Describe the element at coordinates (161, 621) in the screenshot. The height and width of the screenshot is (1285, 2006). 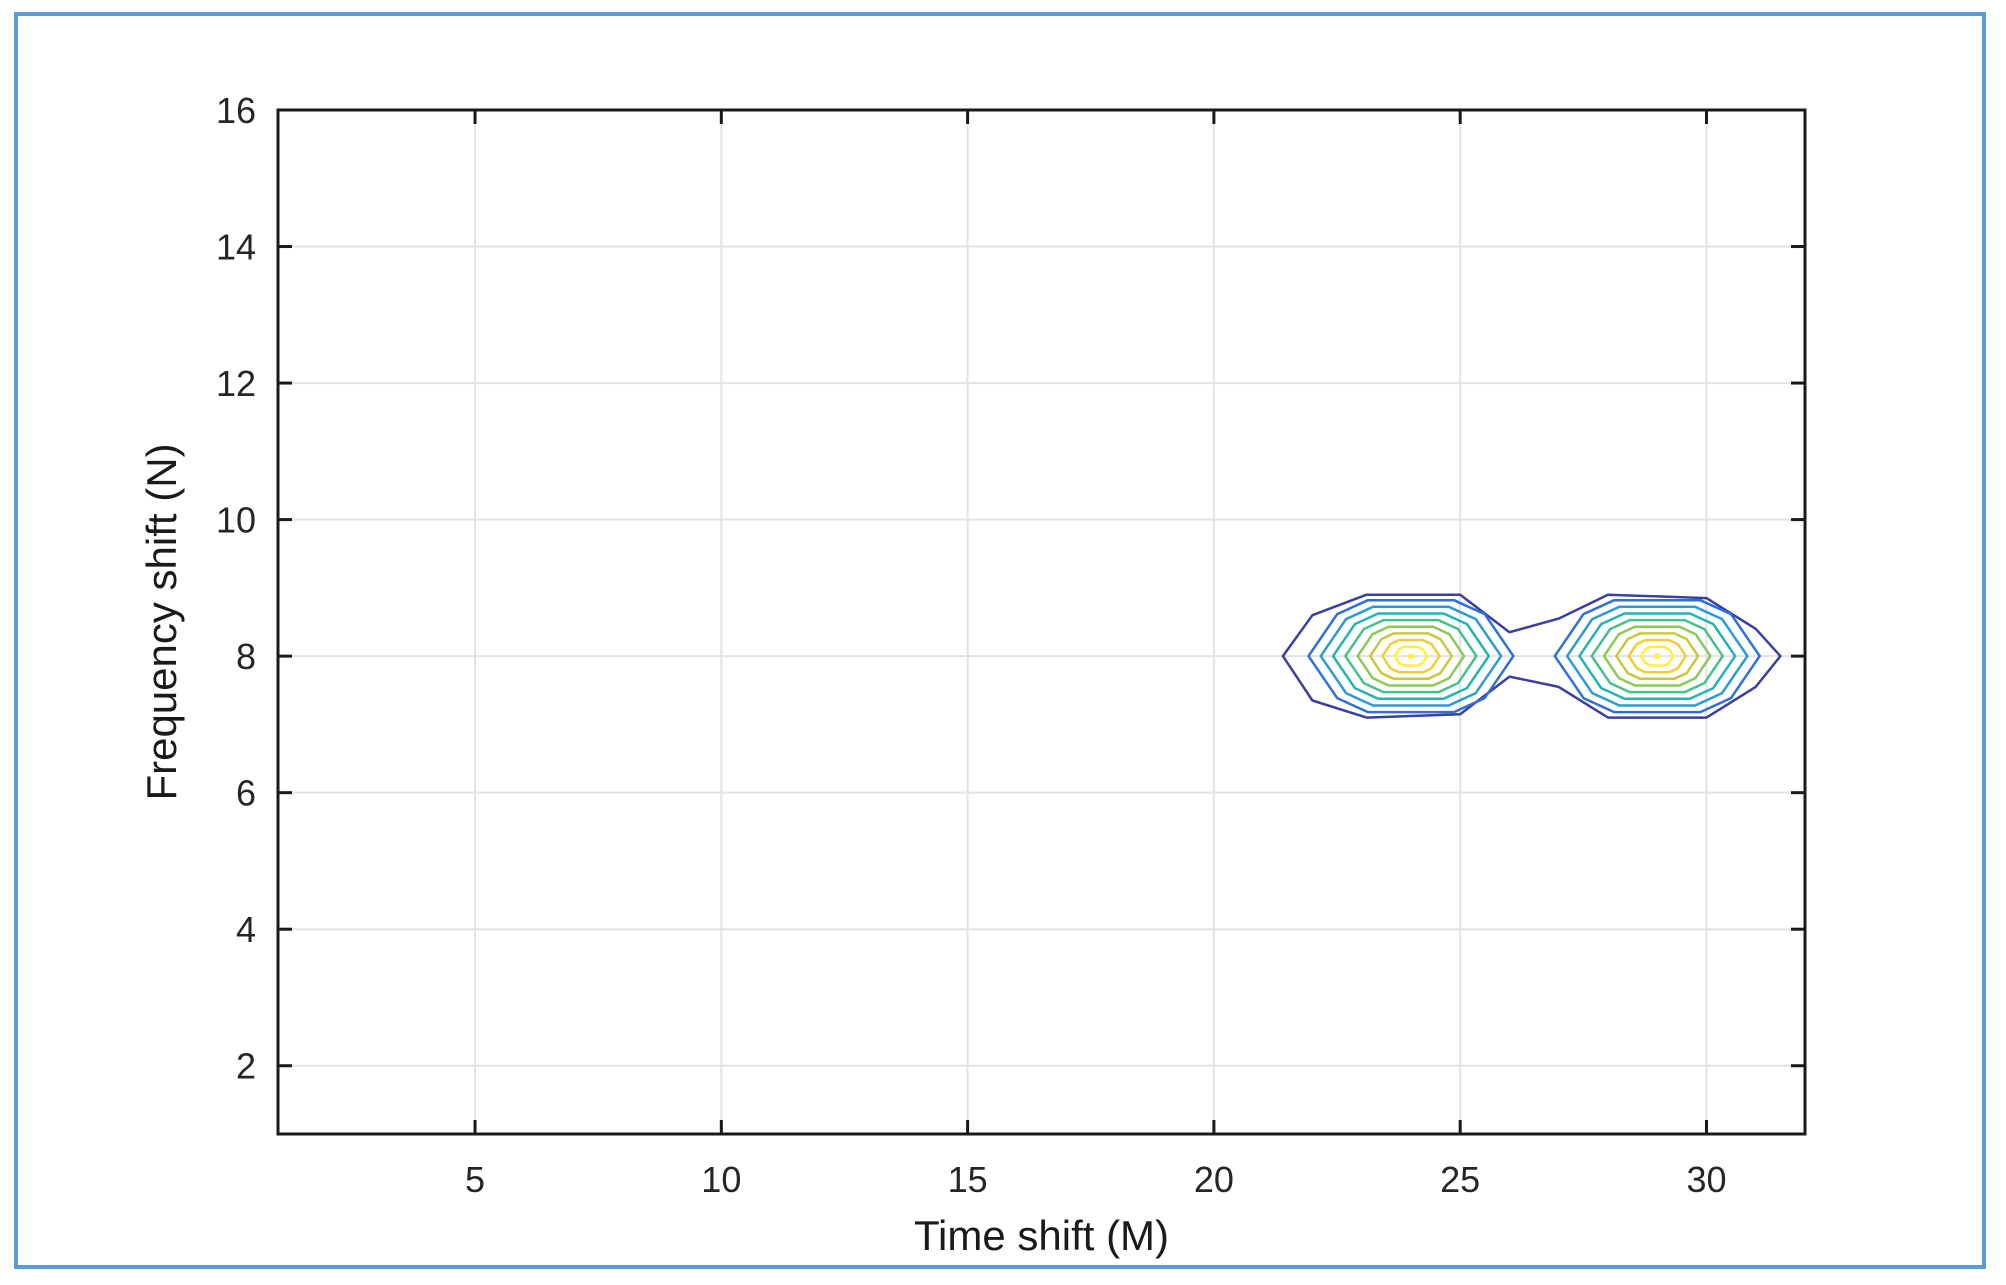
I see `y-axis-label: Frequency shift (N)` at that location.